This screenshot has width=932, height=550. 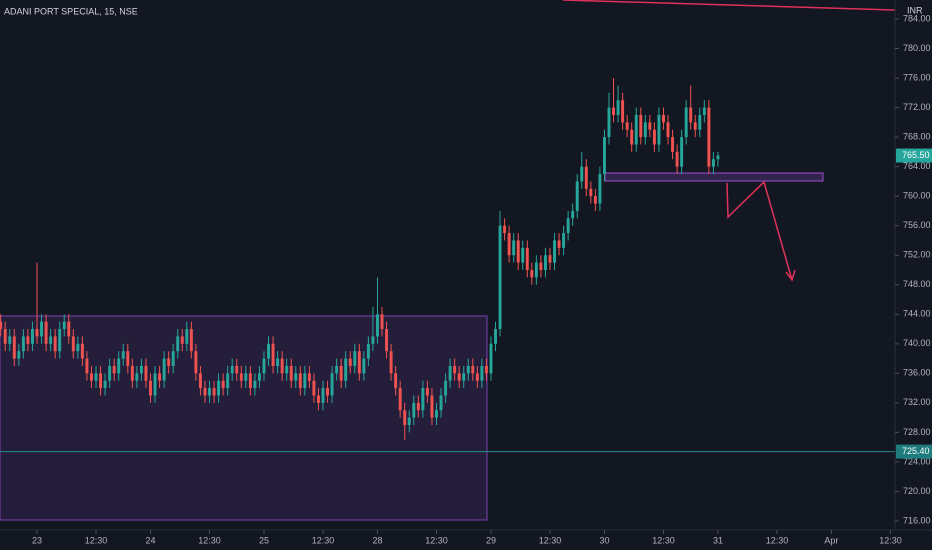 What do you see at coordinates (71, 11) in the screenshot?
I see `chart-title: ADANI PORT SPECIAL, 15, NSE` at bounding box center [71, 11].